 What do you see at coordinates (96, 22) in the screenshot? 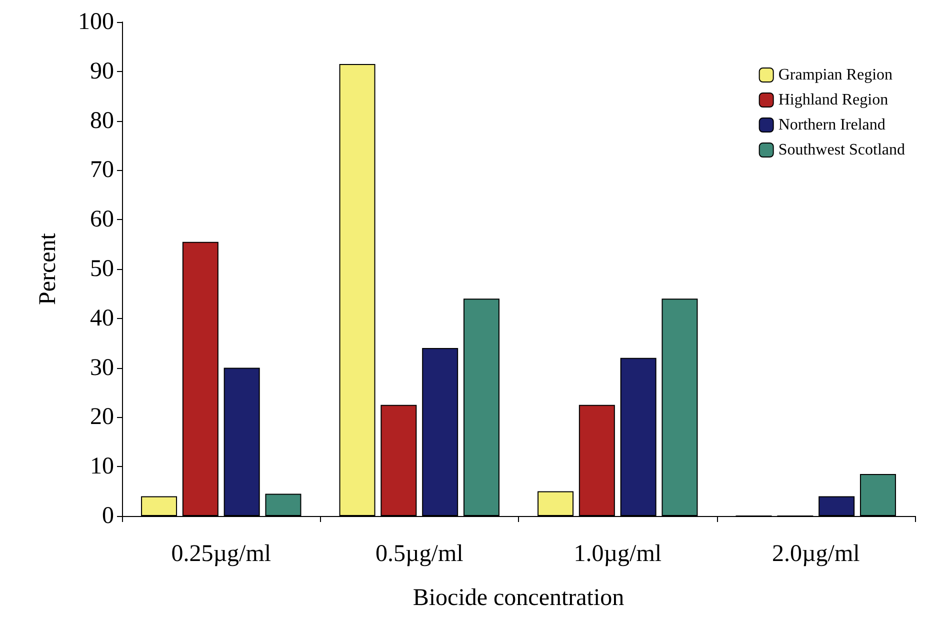
I see `y-tick-label: 100` at bounding box center [96, 22].